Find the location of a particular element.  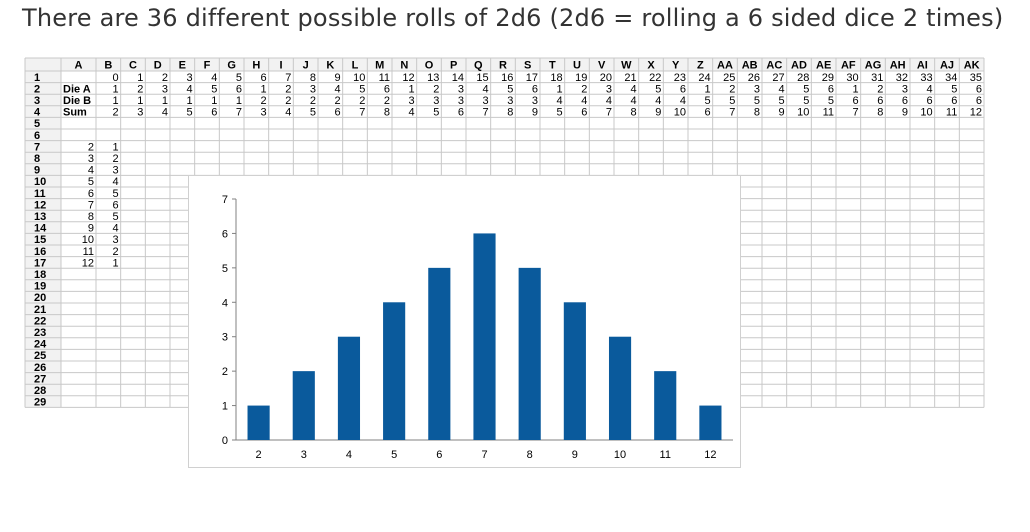

column-header-ab: AB is located at coordinates (750, 66).